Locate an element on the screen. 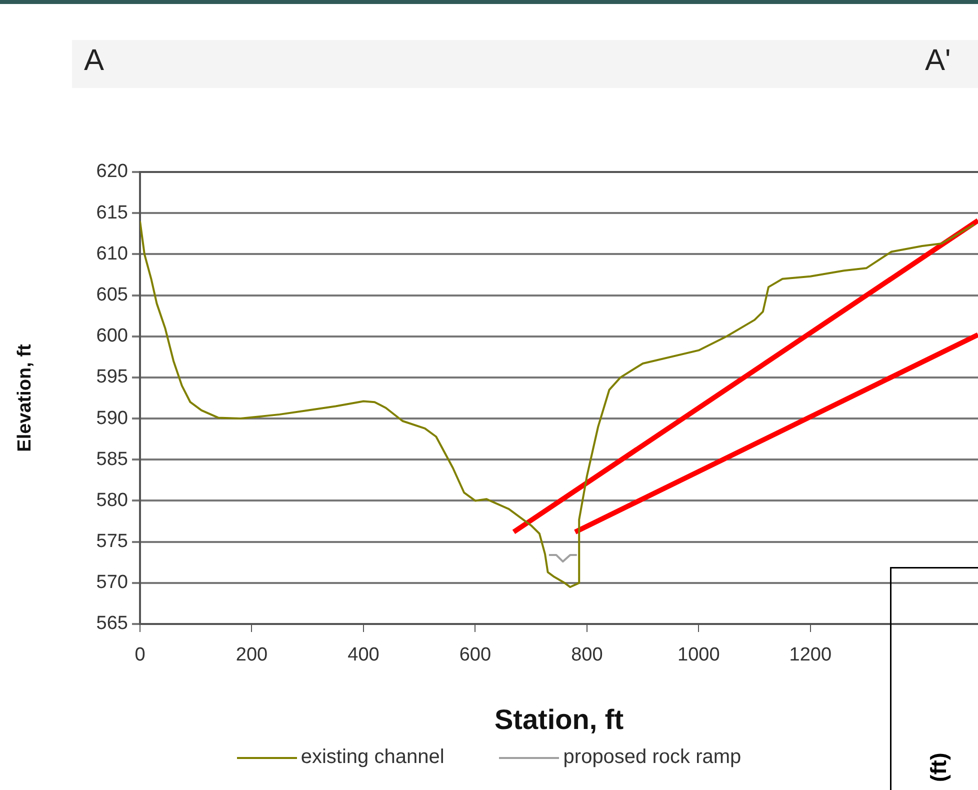  y-tick-label: 585 is located at coordinates (112, 459).